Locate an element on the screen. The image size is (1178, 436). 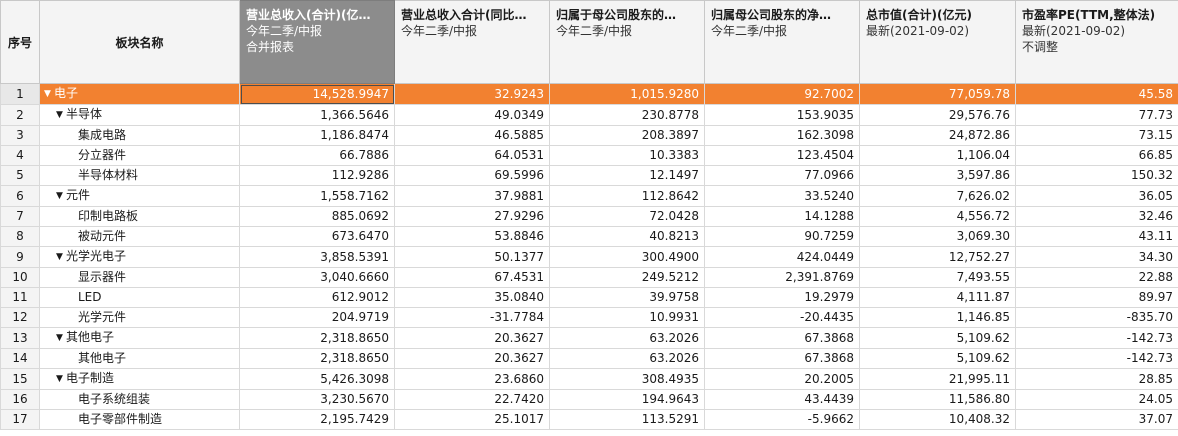
header-revenue: 营业总收入(合计)(亿… 今年二季/中报 合并报表 is located at coordinates (317, 42).